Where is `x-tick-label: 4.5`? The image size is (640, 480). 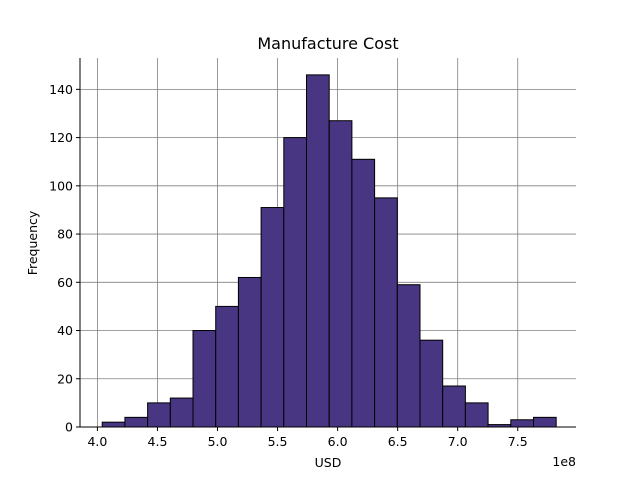
x-tick-label: 4.5 is located at coordinates (158, 441).